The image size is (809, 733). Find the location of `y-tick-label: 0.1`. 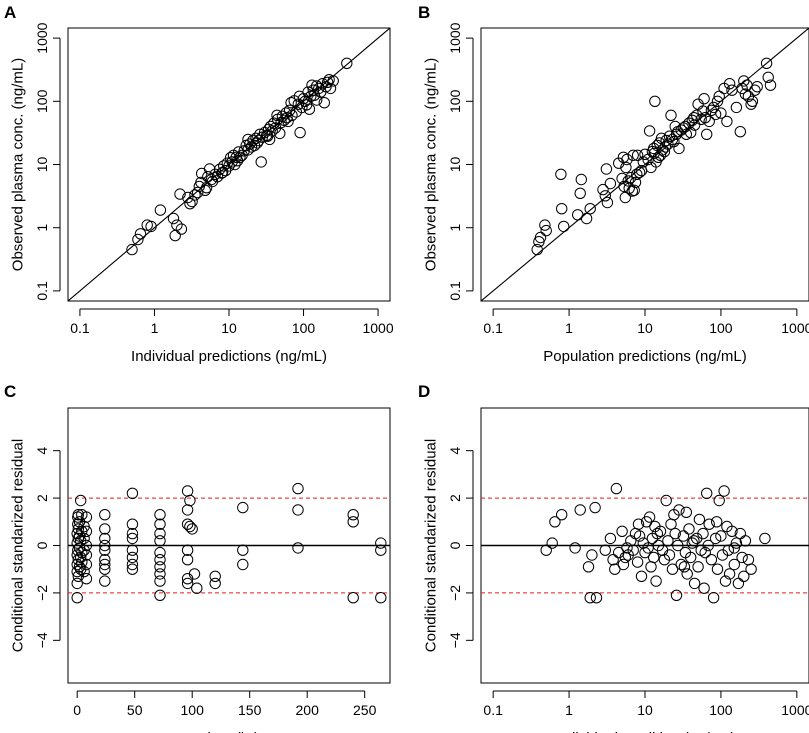

y-tick-label: 0.1 is located at coordinates (455, 291).